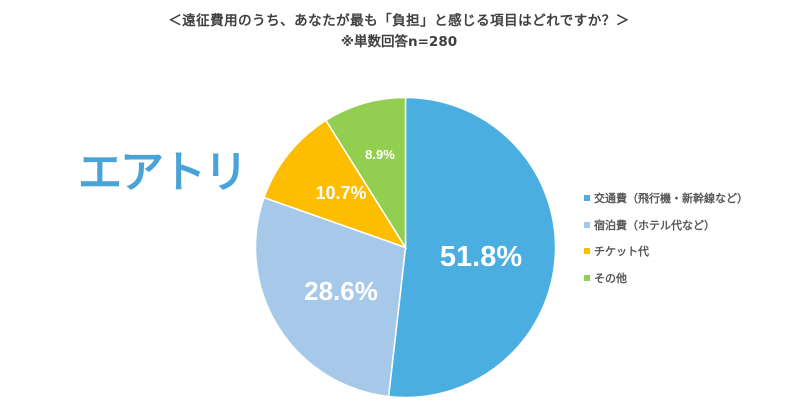 The image size is (798, 415). Describe the element at coordinates (621, 252) in the screenshot. I see `legend-label: チケット代` at that location.